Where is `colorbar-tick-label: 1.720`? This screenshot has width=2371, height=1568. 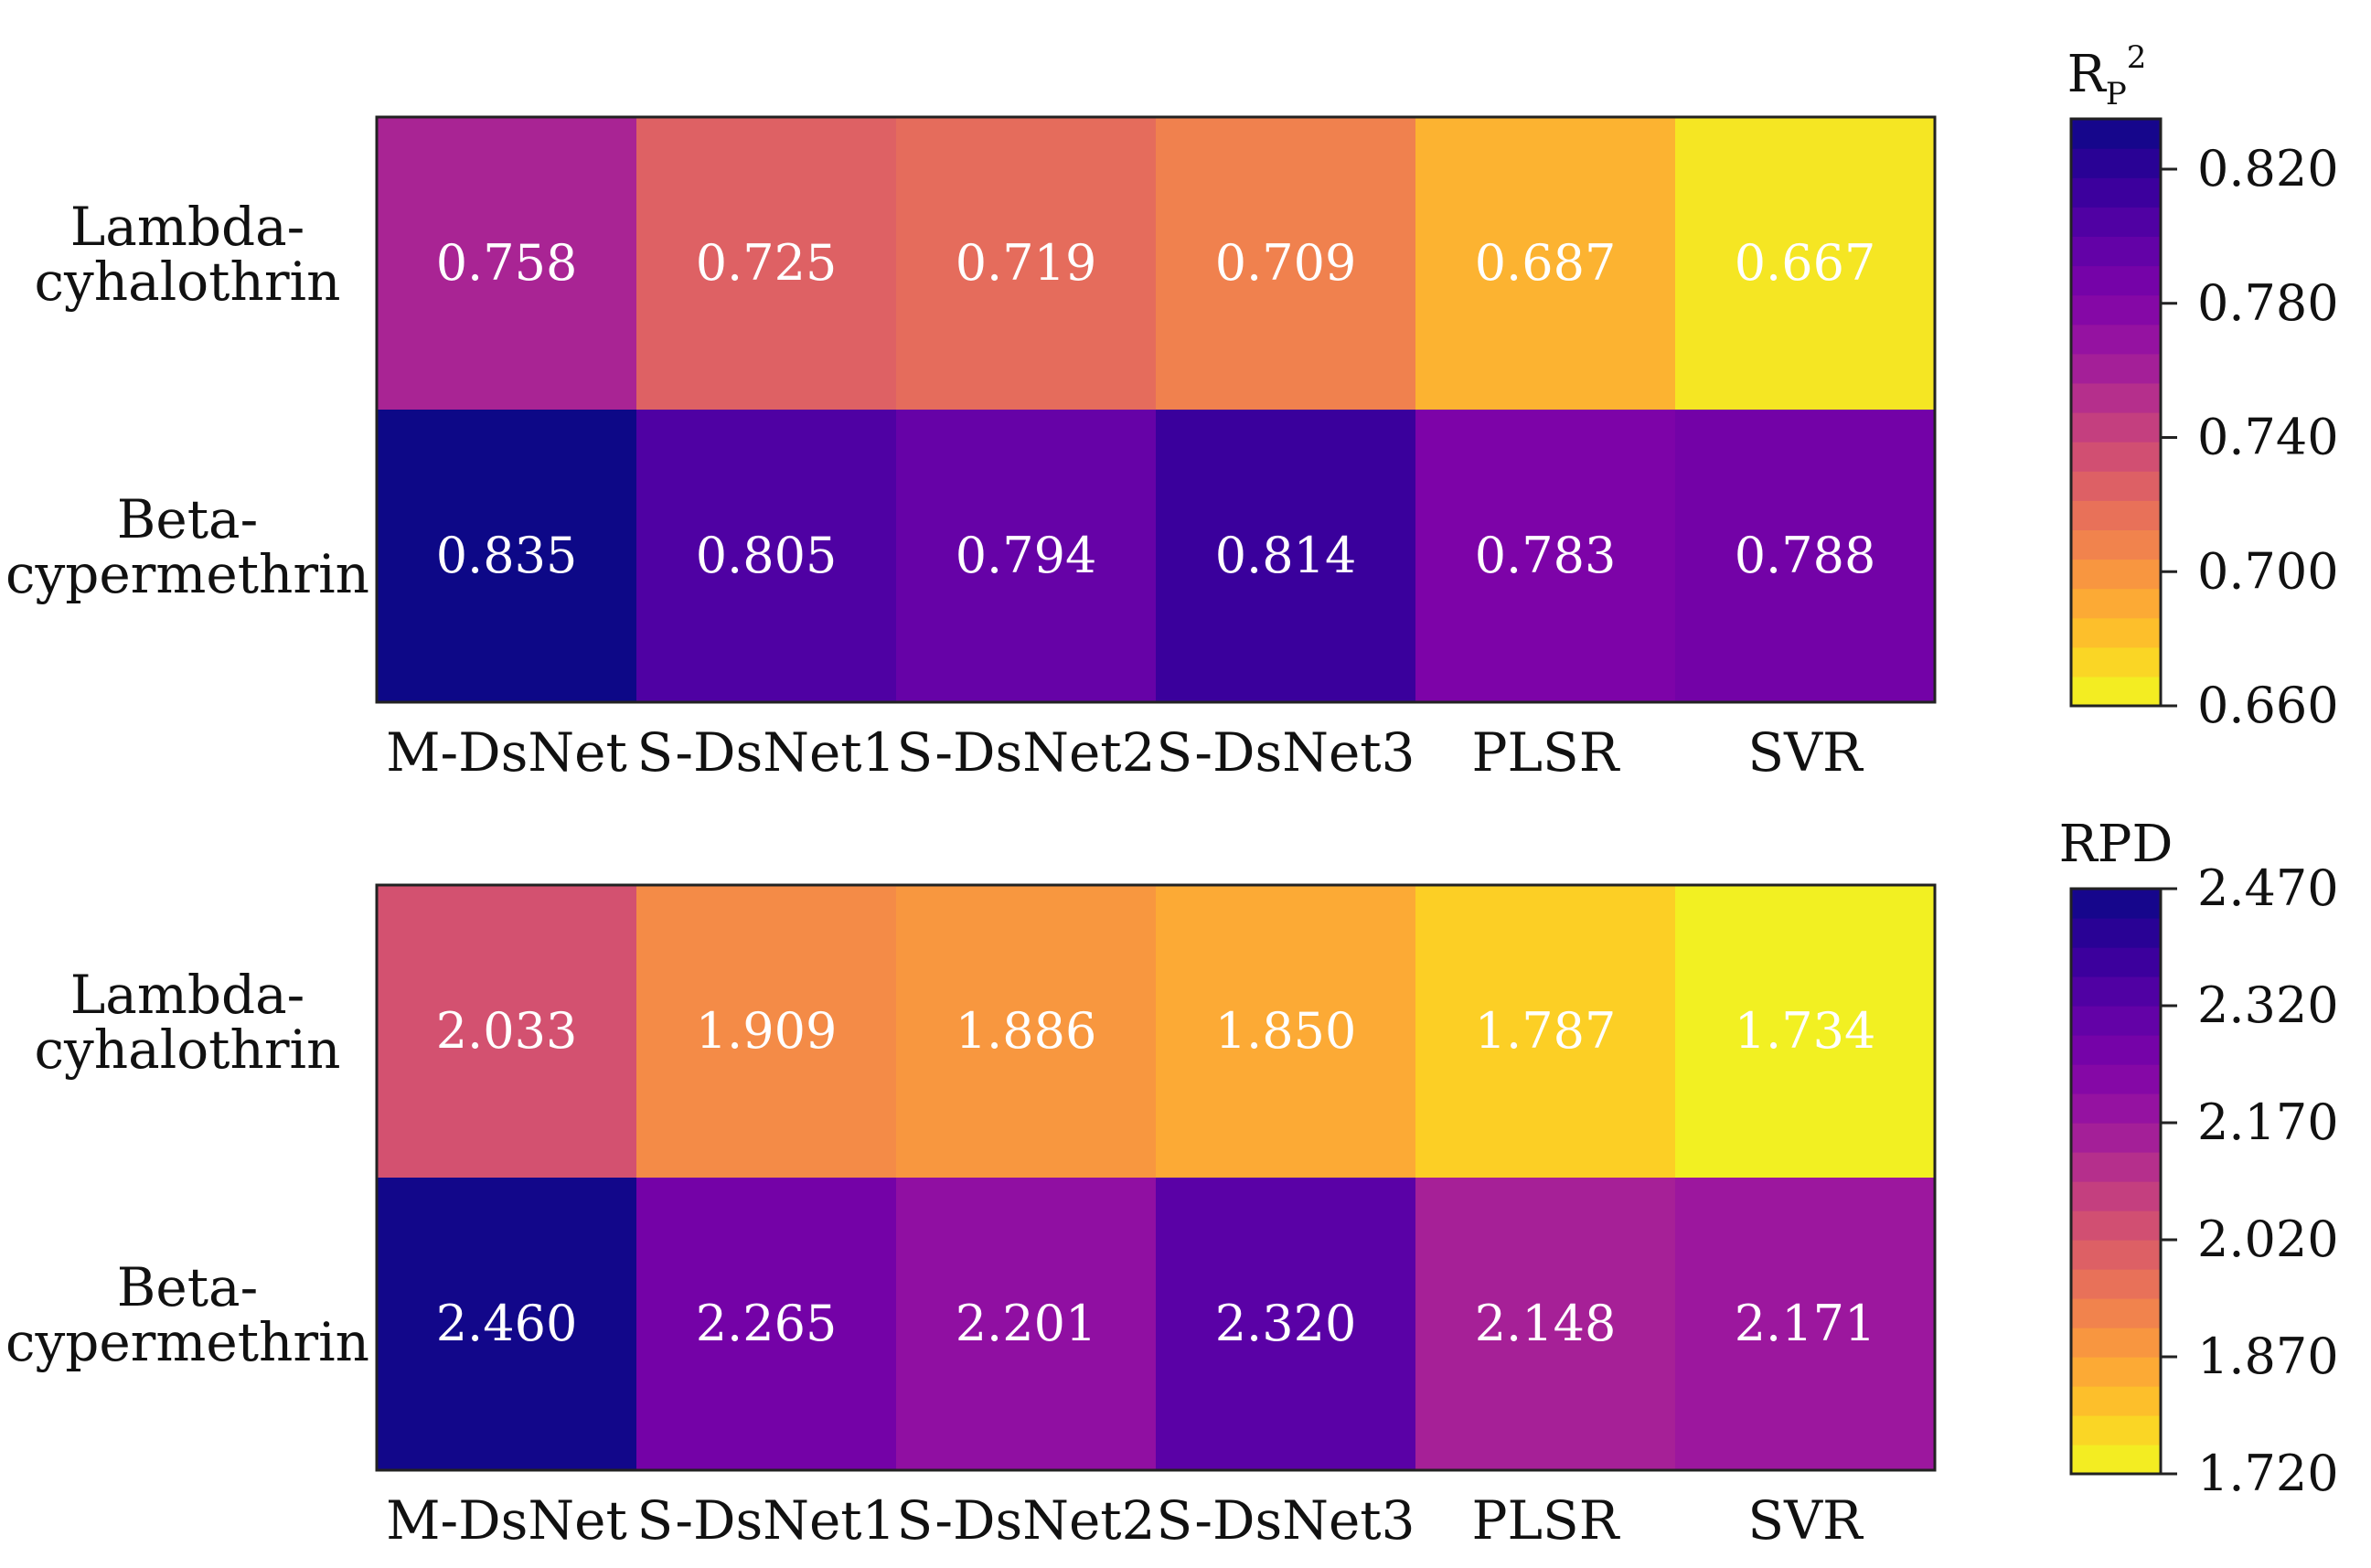 colorbar-tick-label: 1.720 is located at coordinates (2268, 1473).